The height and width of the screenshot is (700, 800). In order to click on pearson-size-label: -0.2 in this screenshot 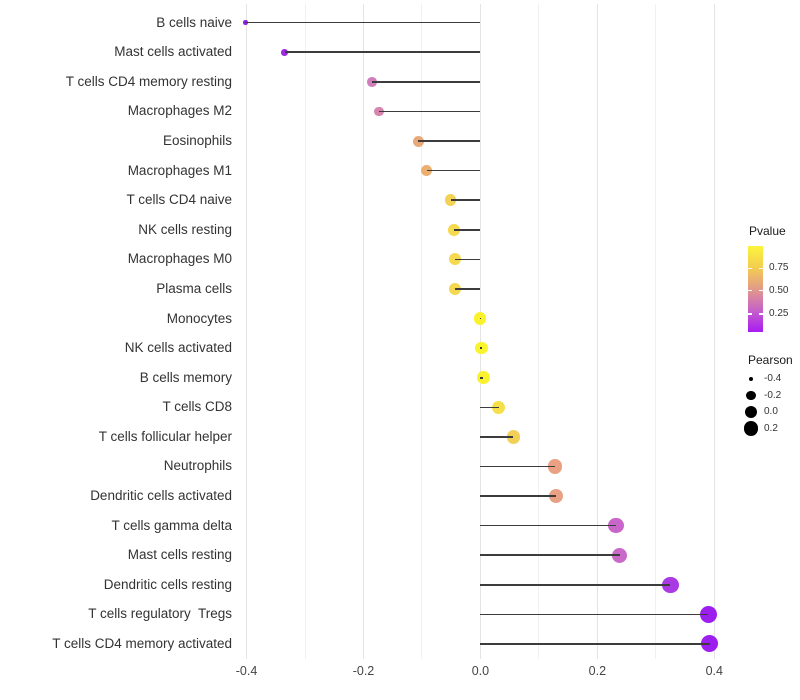, I will do `click(773, 395)`.